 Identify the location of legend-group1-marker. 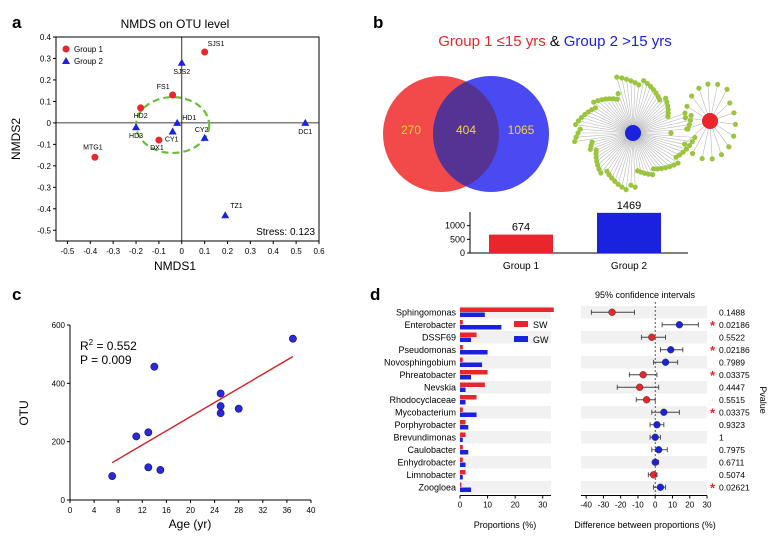
(66, 49).